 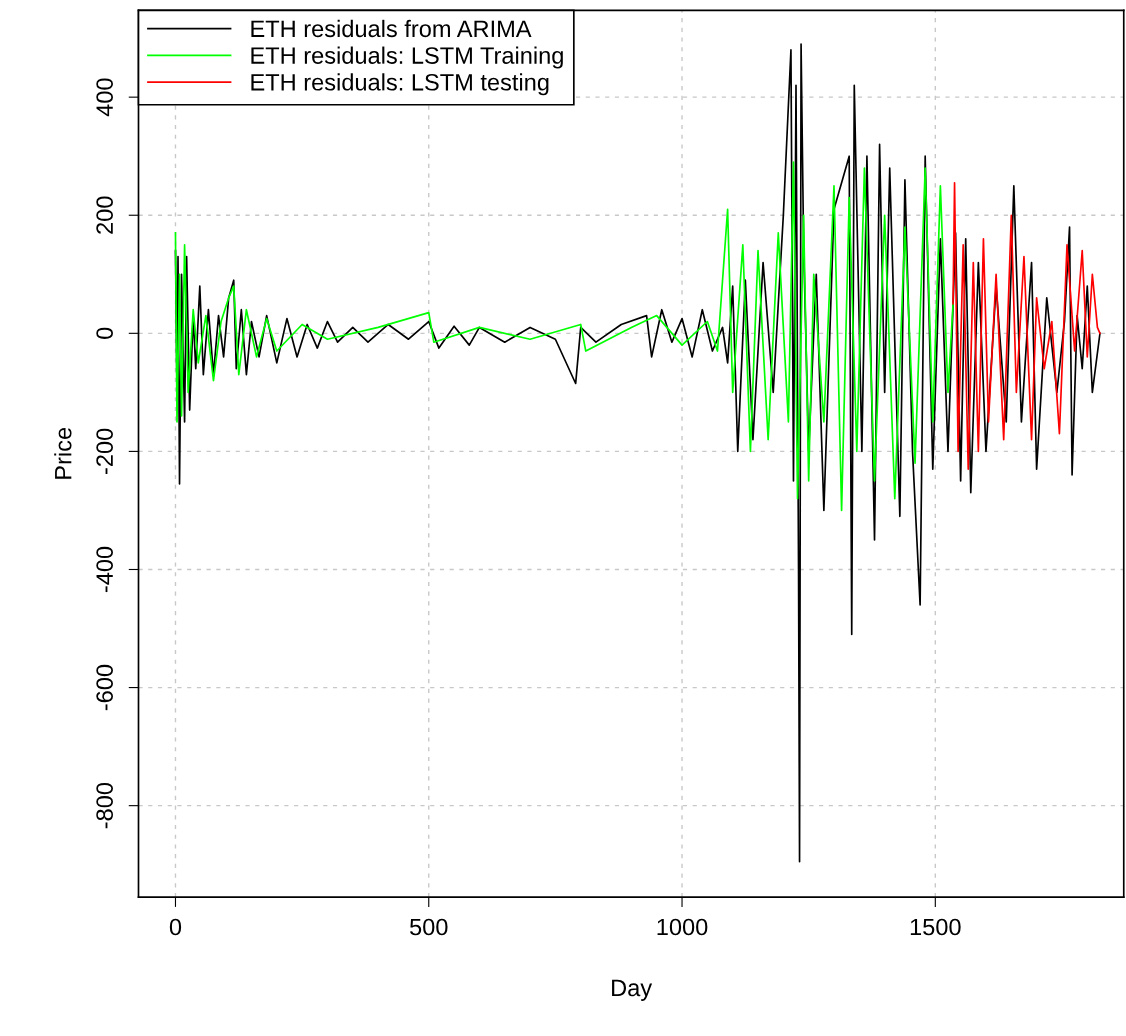 What do you see at coordinates (104, 215) in the screenshot?
I see `y-tick-label: 200` at bounding box center [104, 215].